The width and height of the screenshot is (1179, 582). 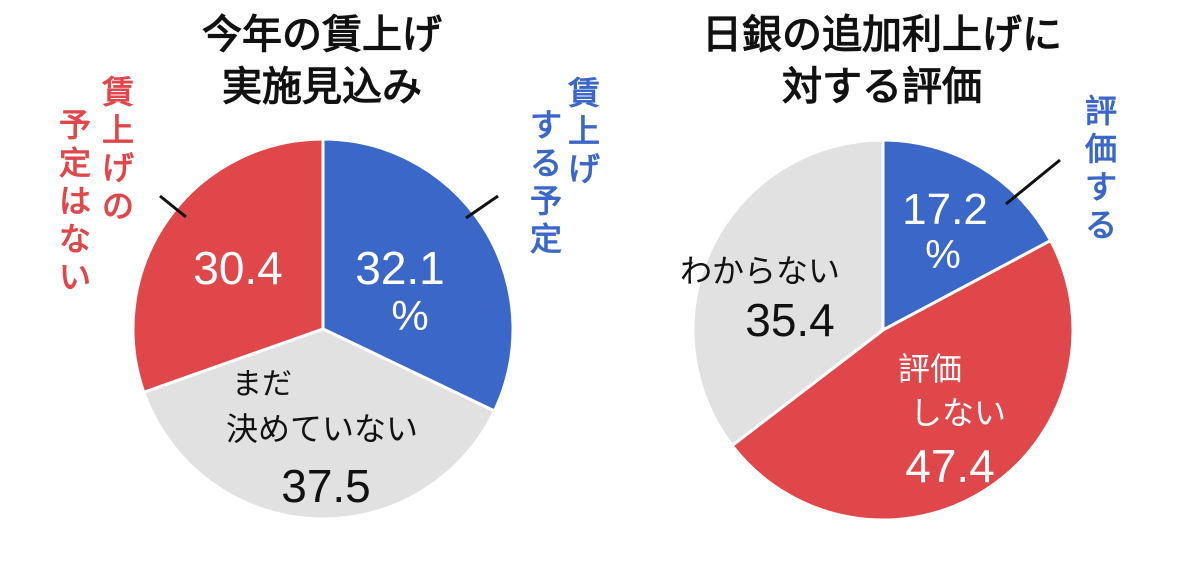 What do you see at coordinates (400, 268) in the screenshot?
I see `left-plan-value: 32.1` at bounding box center [400, 268].